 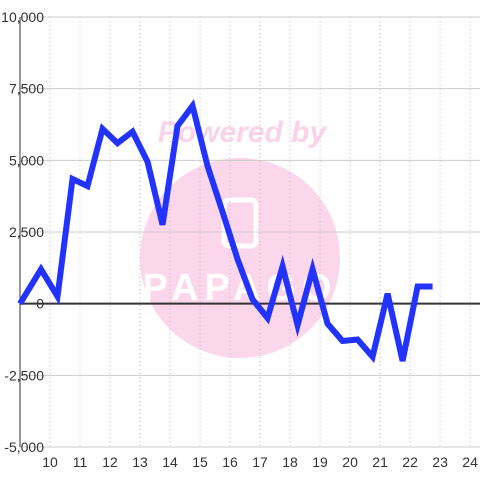 I want to click on watermark-title: Powered by, so click(x=243, y=132).